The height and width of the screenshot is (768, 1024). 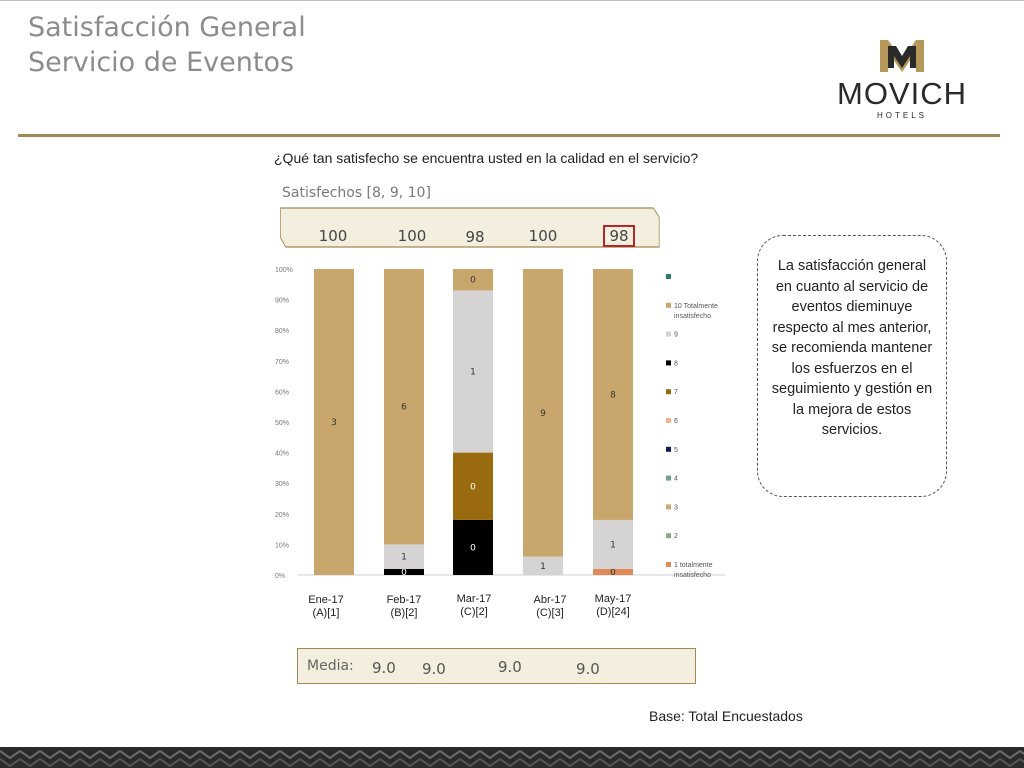 I want to click on legend-label: 7, so click(x=676, y=392).